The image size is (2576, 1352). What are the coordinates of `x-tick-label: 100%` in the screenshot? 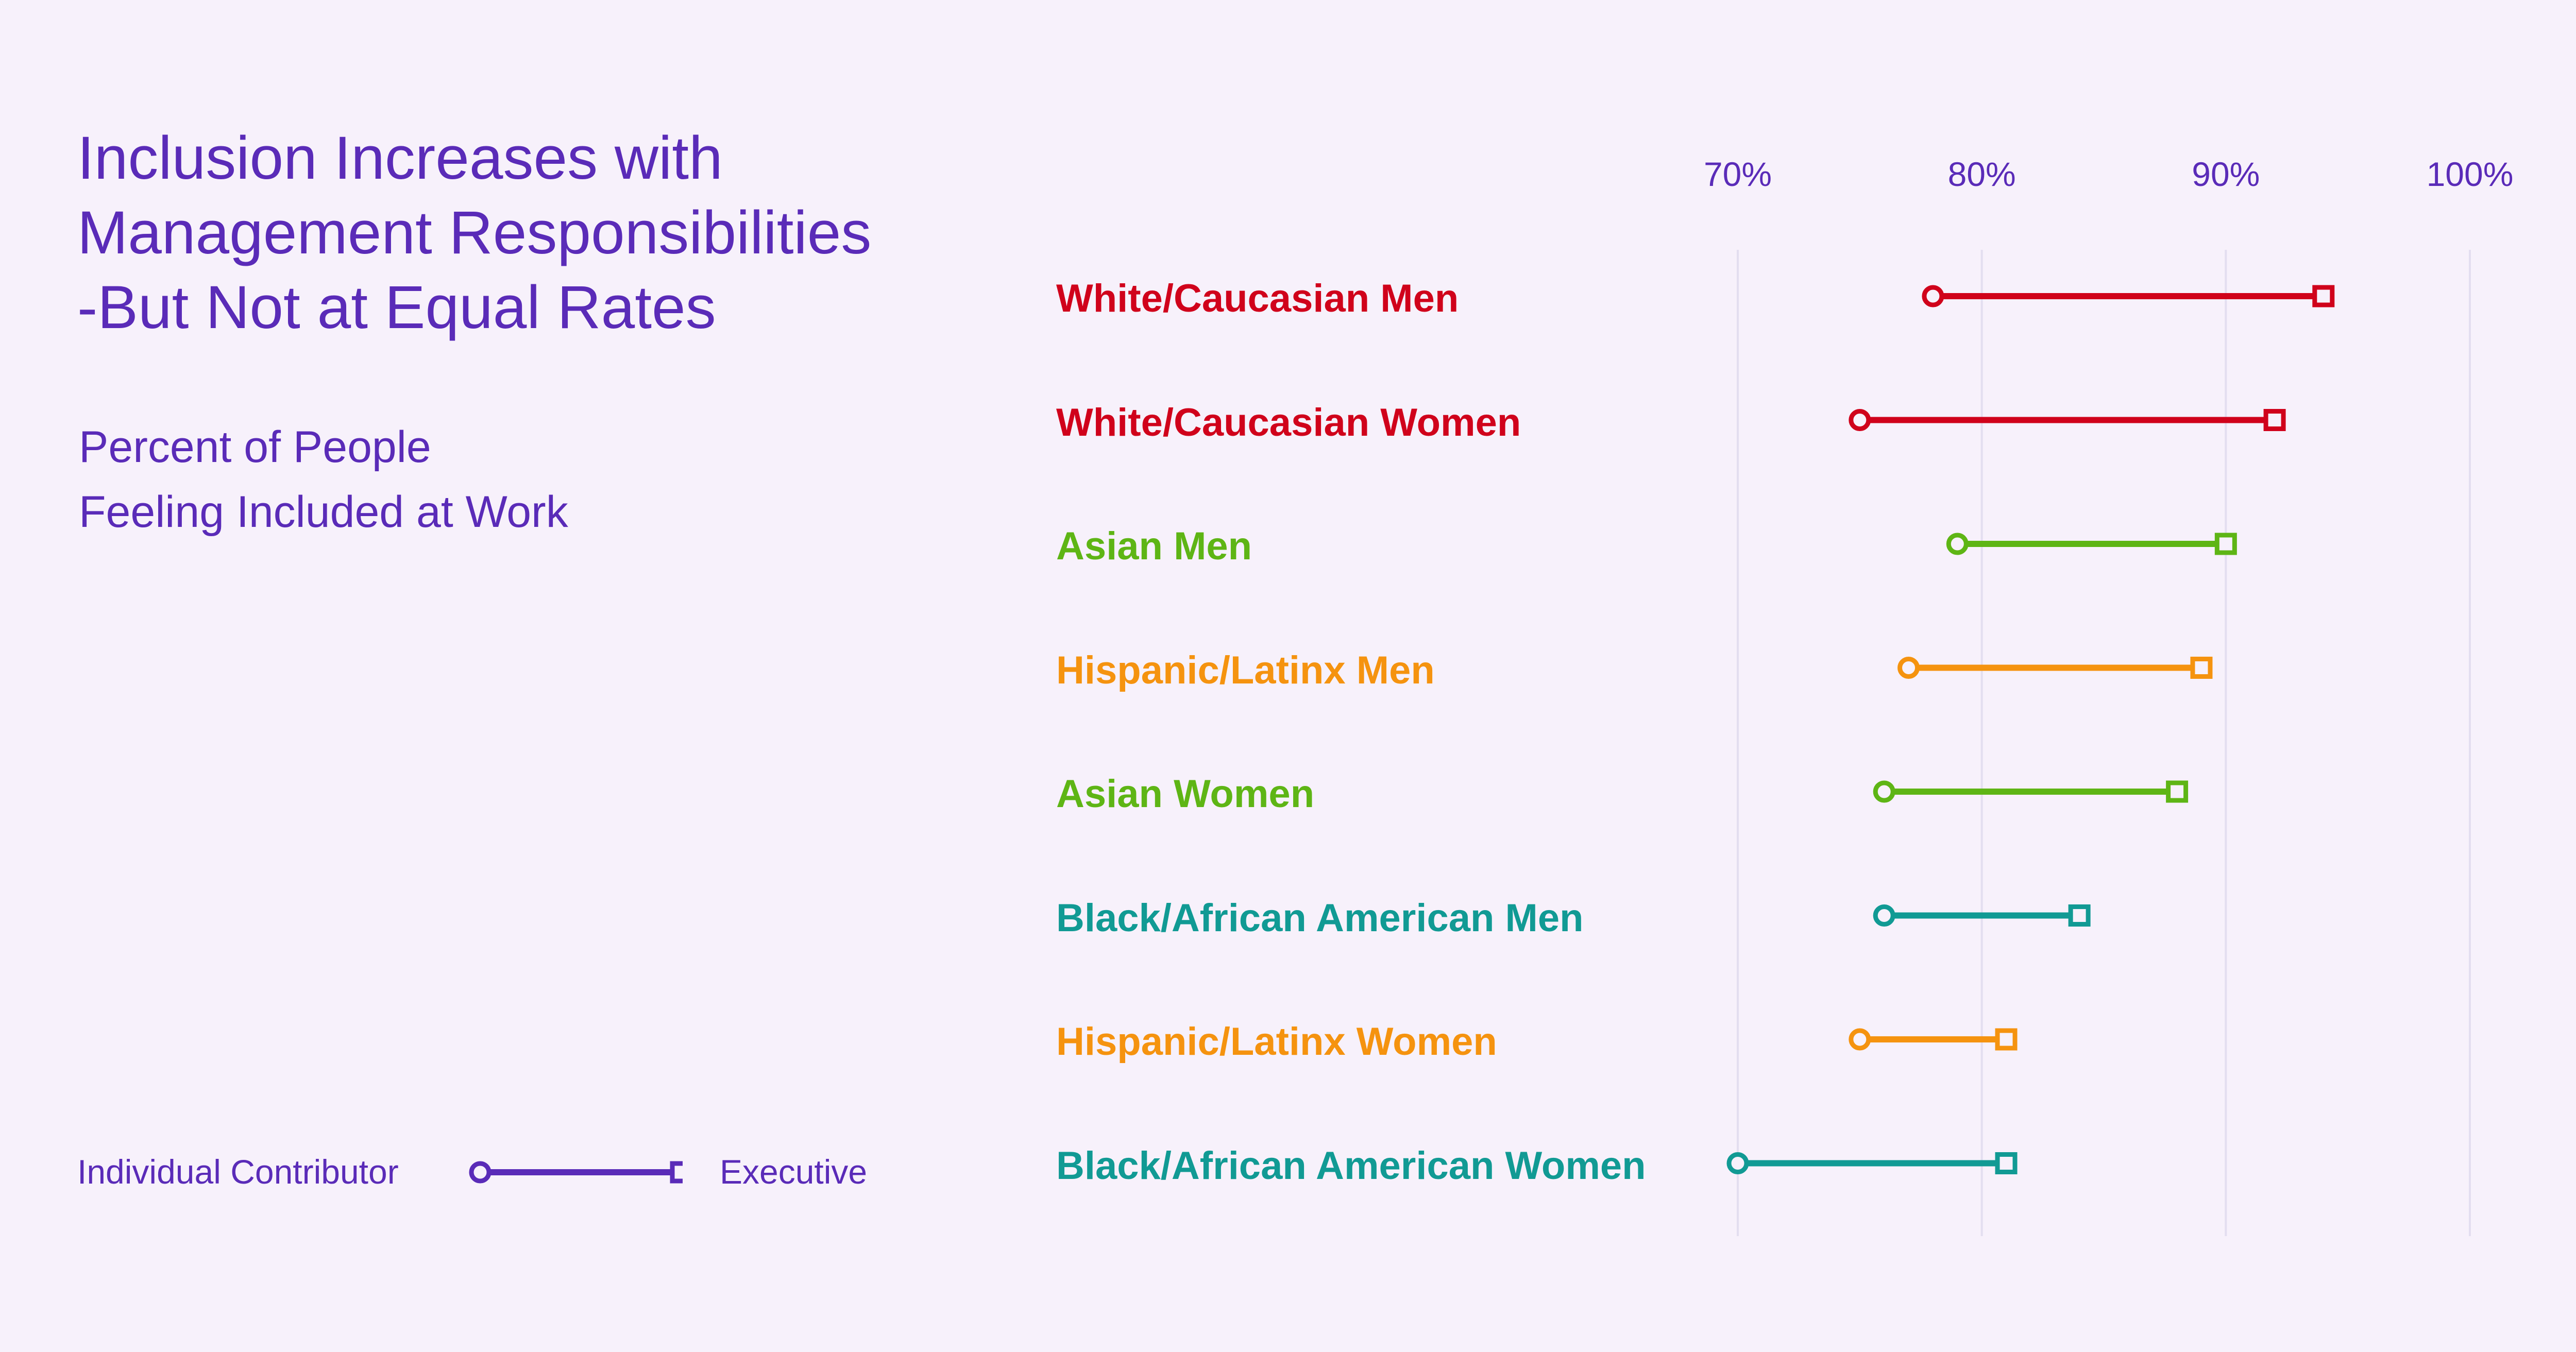 It's located at (2470, 174).